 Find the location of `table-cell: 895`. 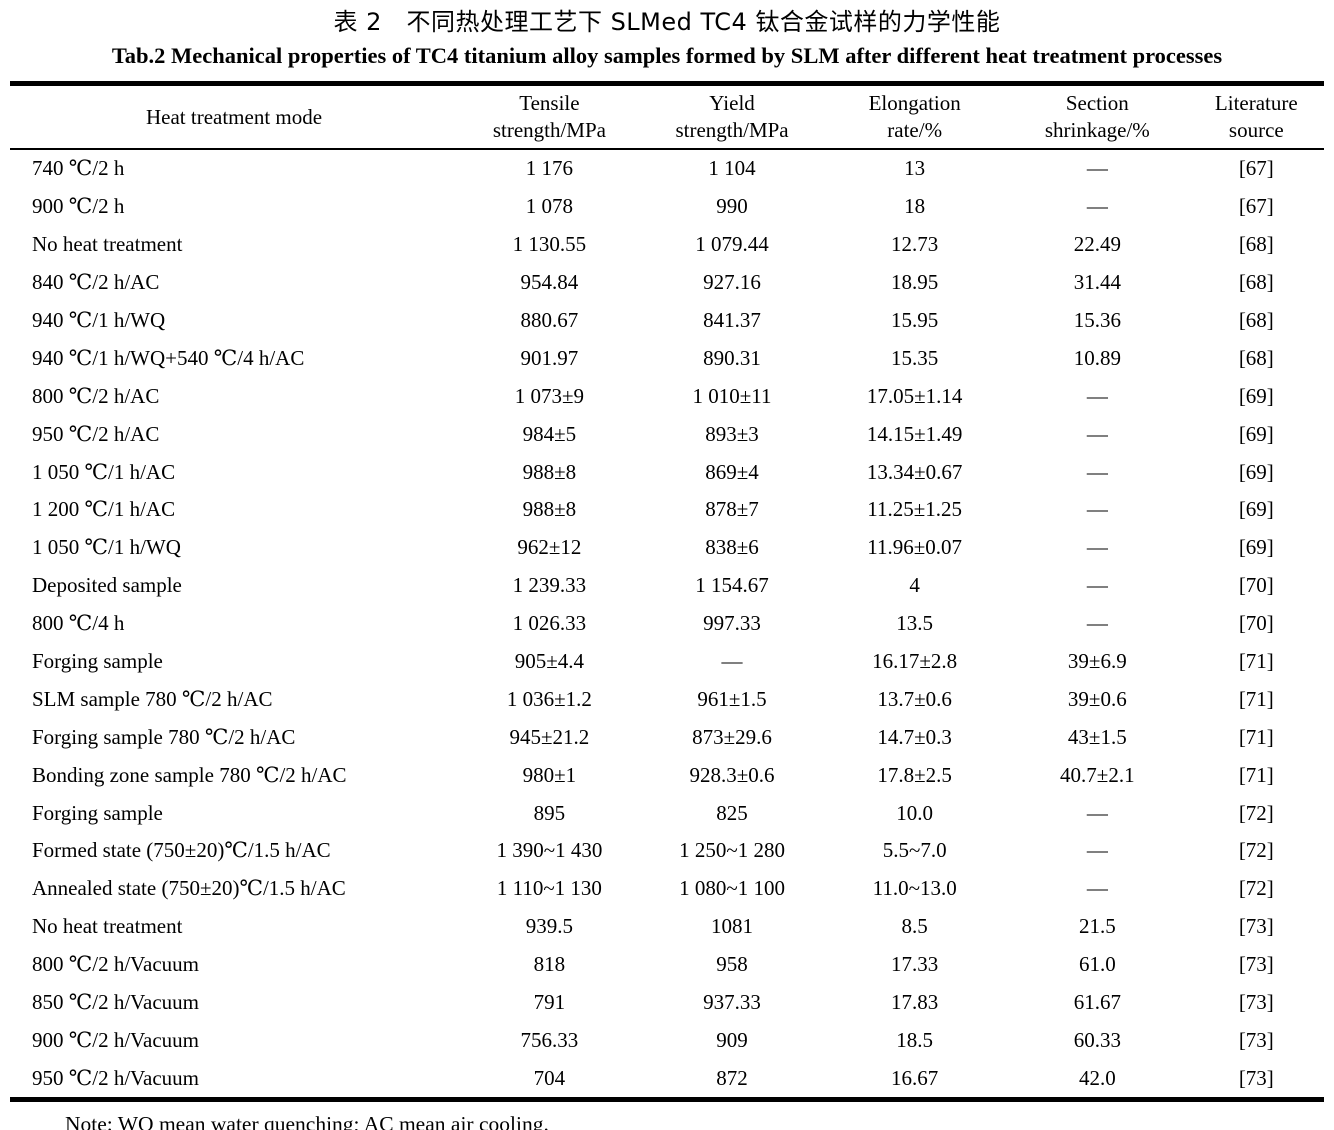

table-cell: 895 is located at coordinates (549, 812).